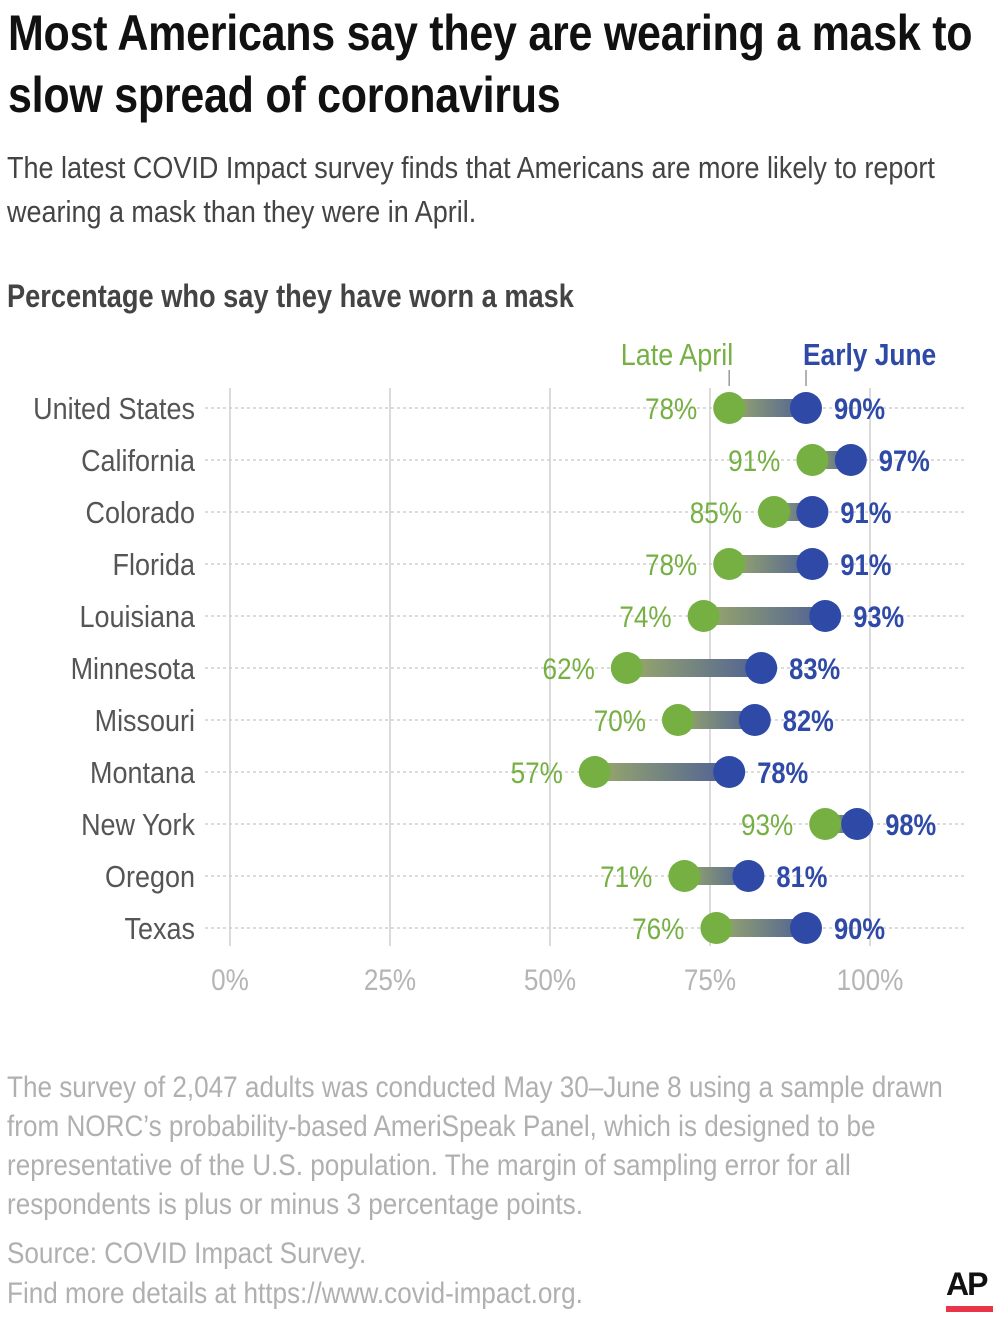 Image resolution: width=1000 pixels, height=1319 pixels. Describe the element at coordinates (967, 1284) in the screenshot. I see `ap-logo: AP` at that location.